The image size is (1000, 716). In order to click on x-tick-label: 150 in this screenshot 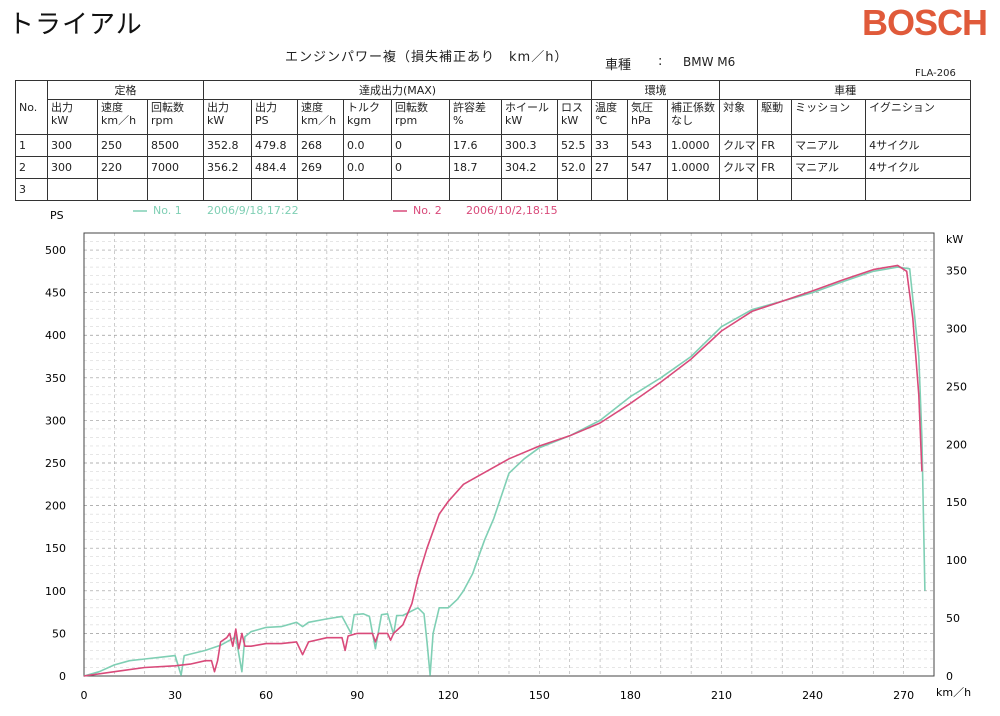, I will do `click(539, 695)`.